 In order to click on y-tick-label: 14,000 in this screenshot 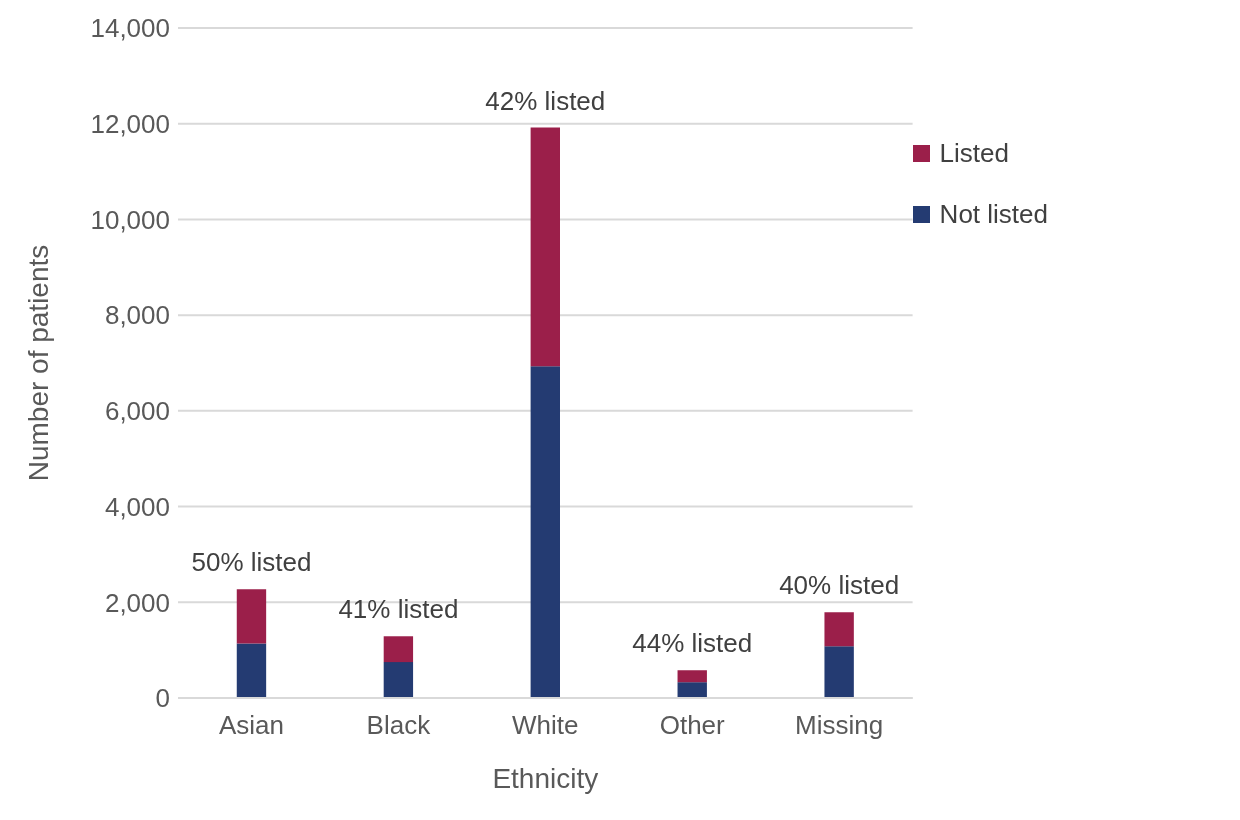, I will do `click(130, 28)`.